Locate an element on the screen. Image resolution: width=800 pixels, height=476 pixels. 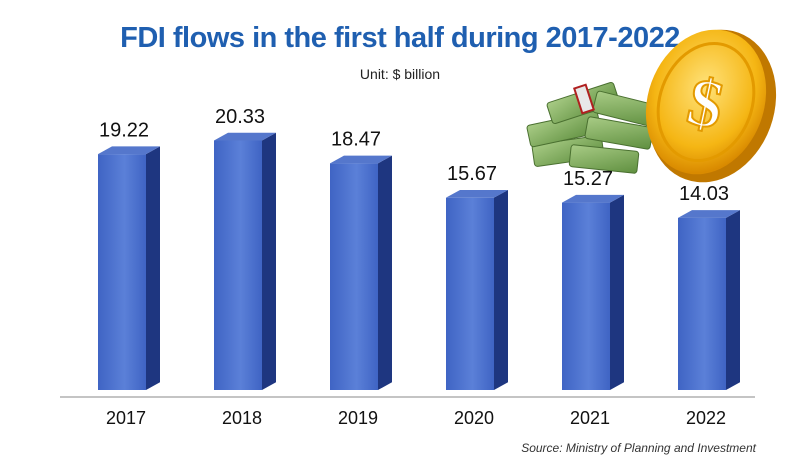
bar-2017 is located at coordinates (129, 268).